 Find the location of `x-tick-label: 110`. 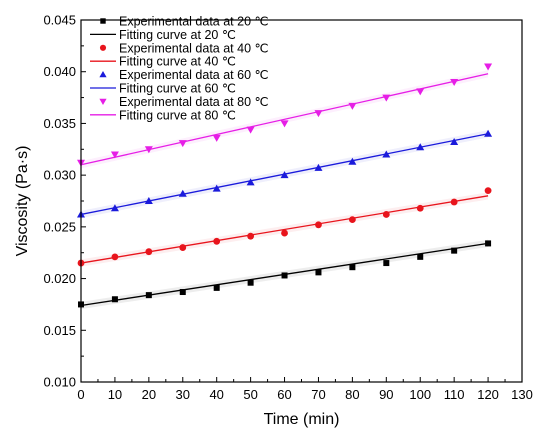

x-tick-label: 110 is located at coordinates (454, 394).